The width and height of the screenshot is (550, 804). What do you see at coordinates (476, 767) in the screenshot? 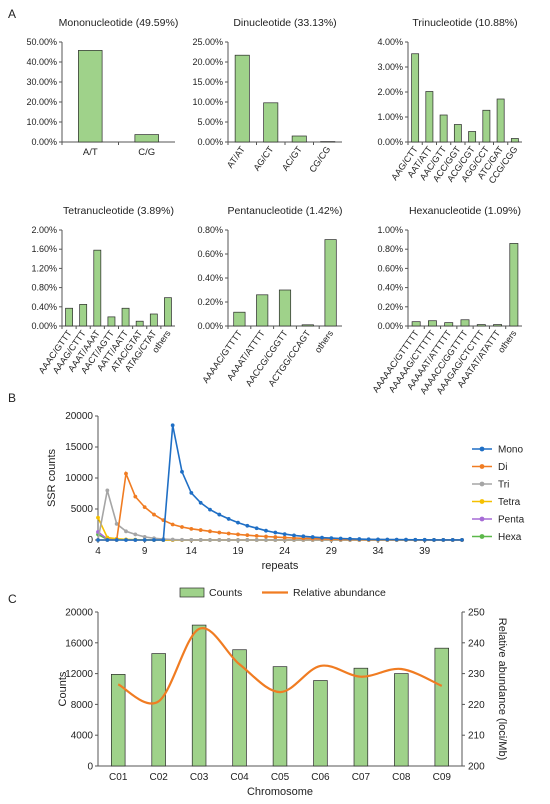
I see `chromosome-y2tick-label: 200` at bounding box center [476, 767].